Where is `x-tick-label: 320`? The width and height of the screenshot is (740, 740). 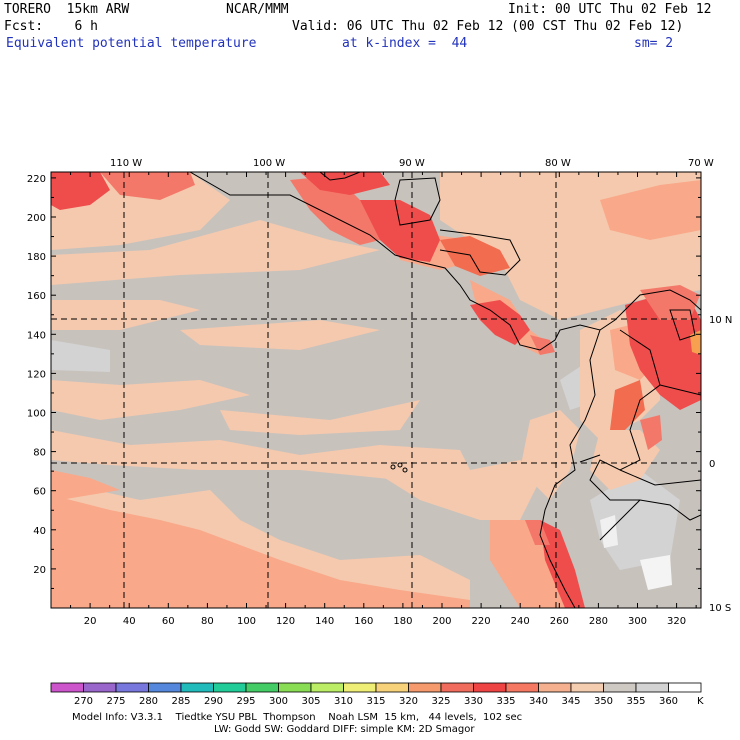
x-tick-label: 320 is located at coordinates (676, 621).